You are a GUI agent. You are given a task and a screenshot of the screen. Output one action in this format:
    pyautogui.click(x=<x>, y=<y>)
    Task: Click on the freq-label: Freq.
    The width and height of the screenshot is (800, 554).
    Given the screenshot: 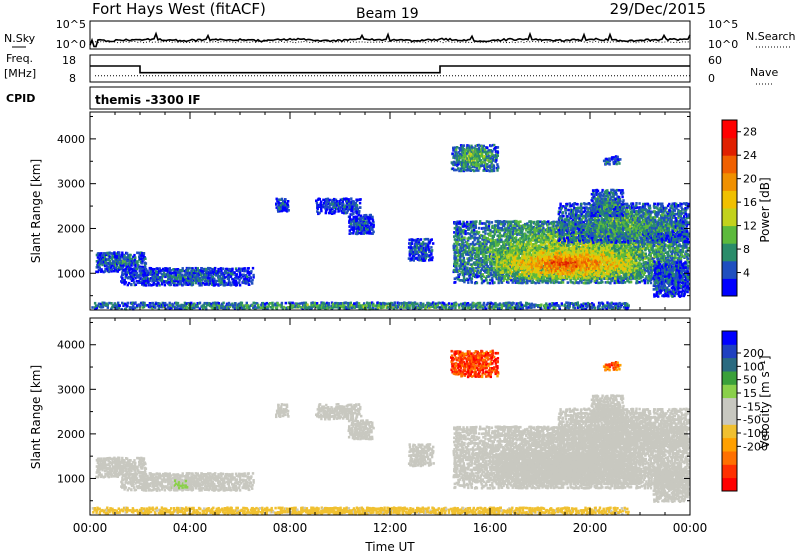 What is the action you would take?
    pyautogui.click(x=19, y=58)
    